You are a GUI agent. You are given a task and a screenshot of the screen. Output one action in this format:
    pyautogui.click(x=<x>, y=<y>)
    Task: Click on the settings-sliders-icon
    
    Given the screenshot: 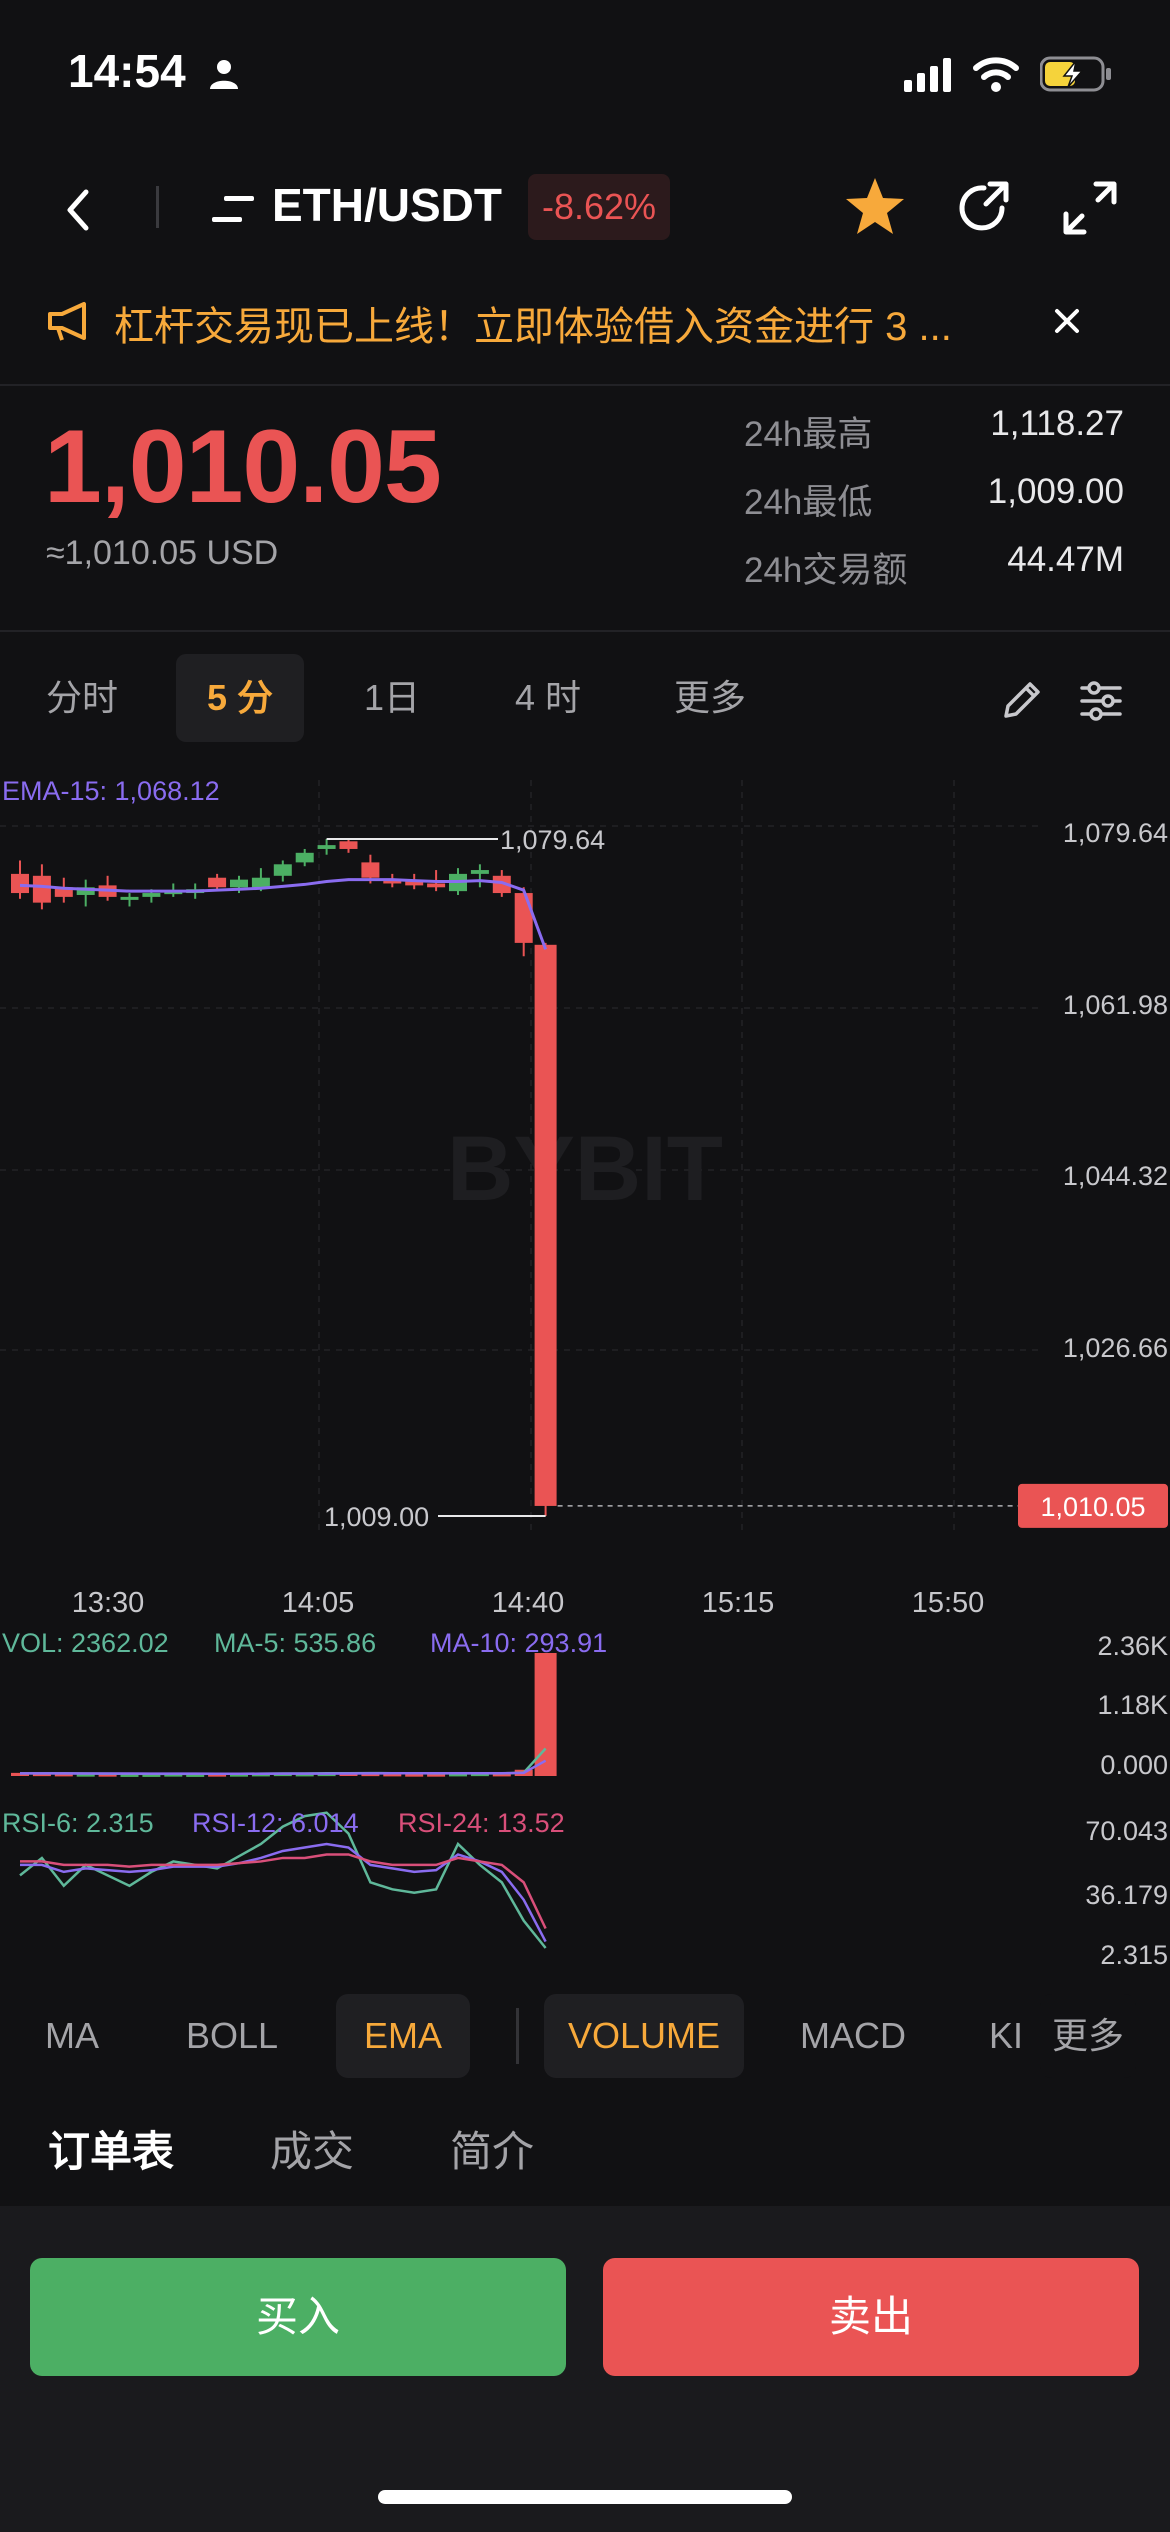 What is the action you would take?
    pyautogui.click(x=1101, y=701)
    